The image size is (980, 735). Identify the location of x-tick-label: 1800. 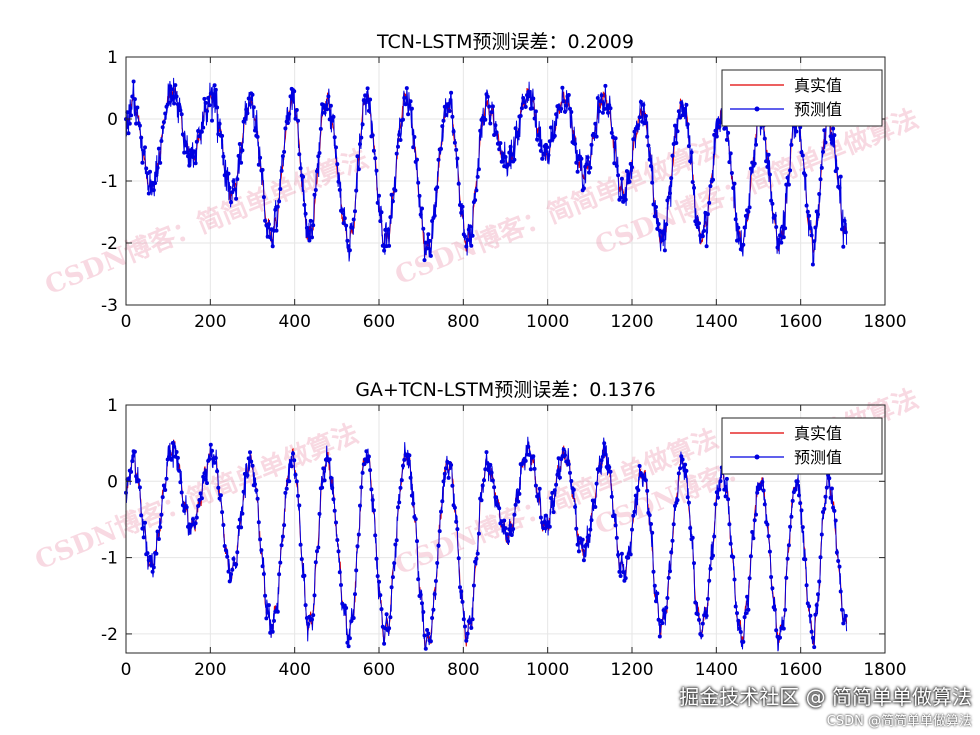
(884, 670).